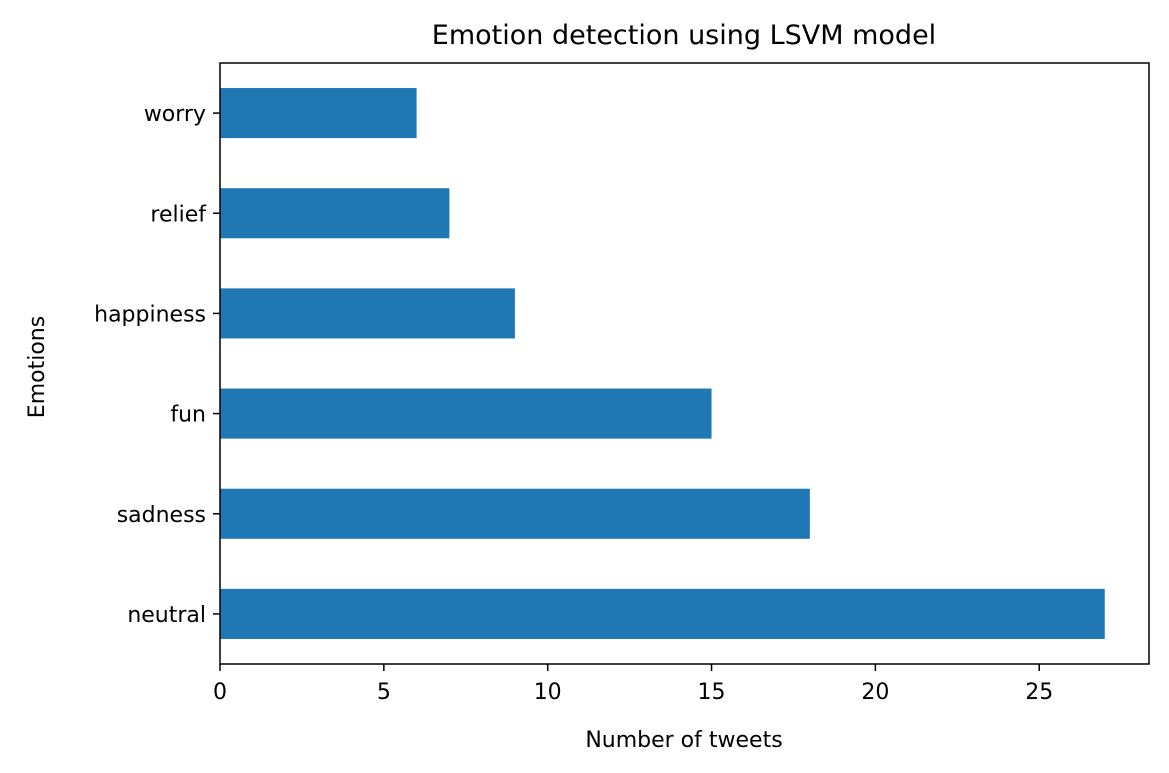  What do you see at coordinates (633, 684) in the screenshot?
I see `x-axis-ticks: 0 5 10 15 20 25` at bounding box center [633, 684].